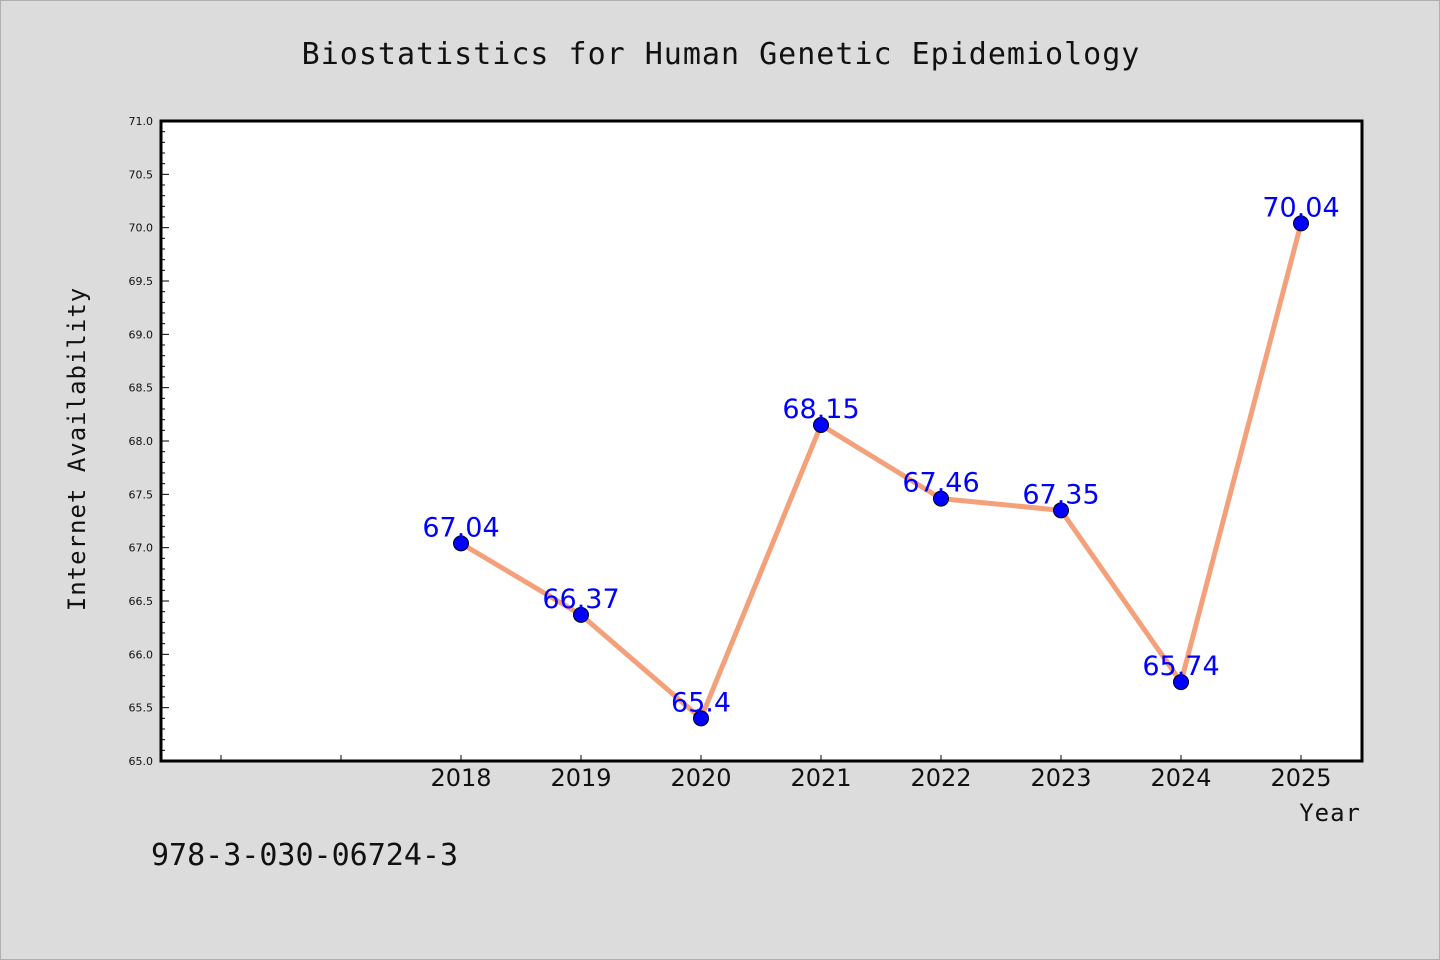  Describe the element at coordinates (940, 778) in the screenshot. I see `x-tick-label: 2022` at that location.